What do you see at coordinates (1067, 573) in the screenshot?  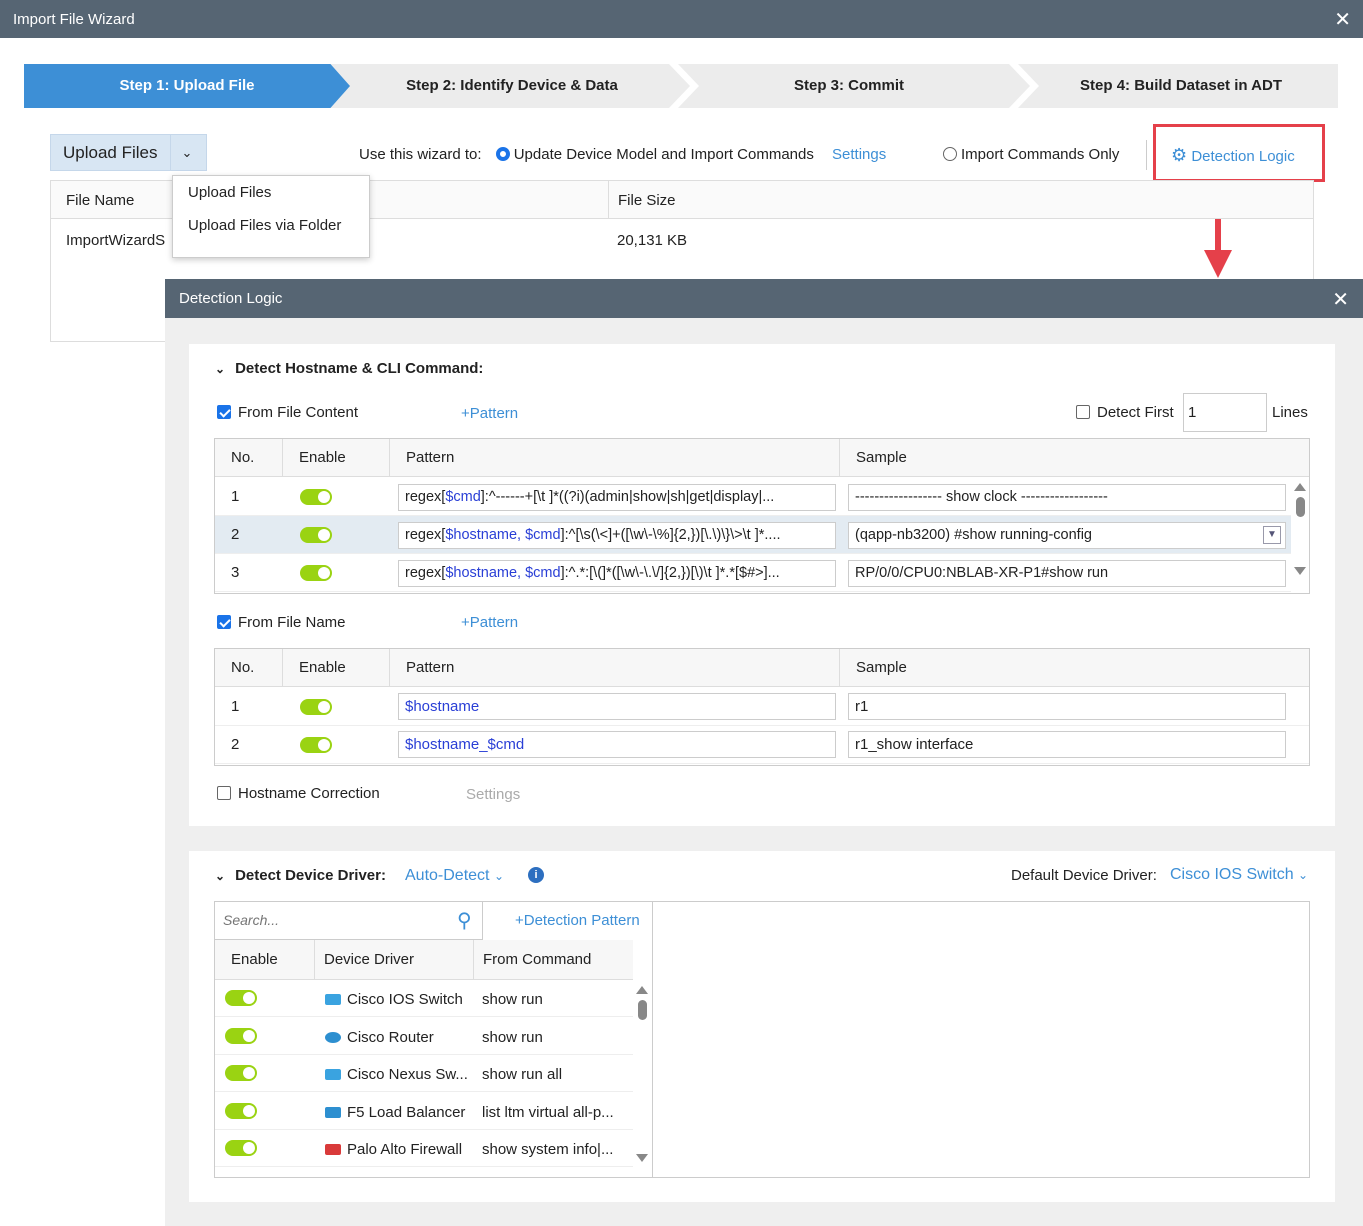 I see `sample-input: RP/0/0/CPU0:NBLAB-XR-P1#show run` at bounding box center [1067, 573].